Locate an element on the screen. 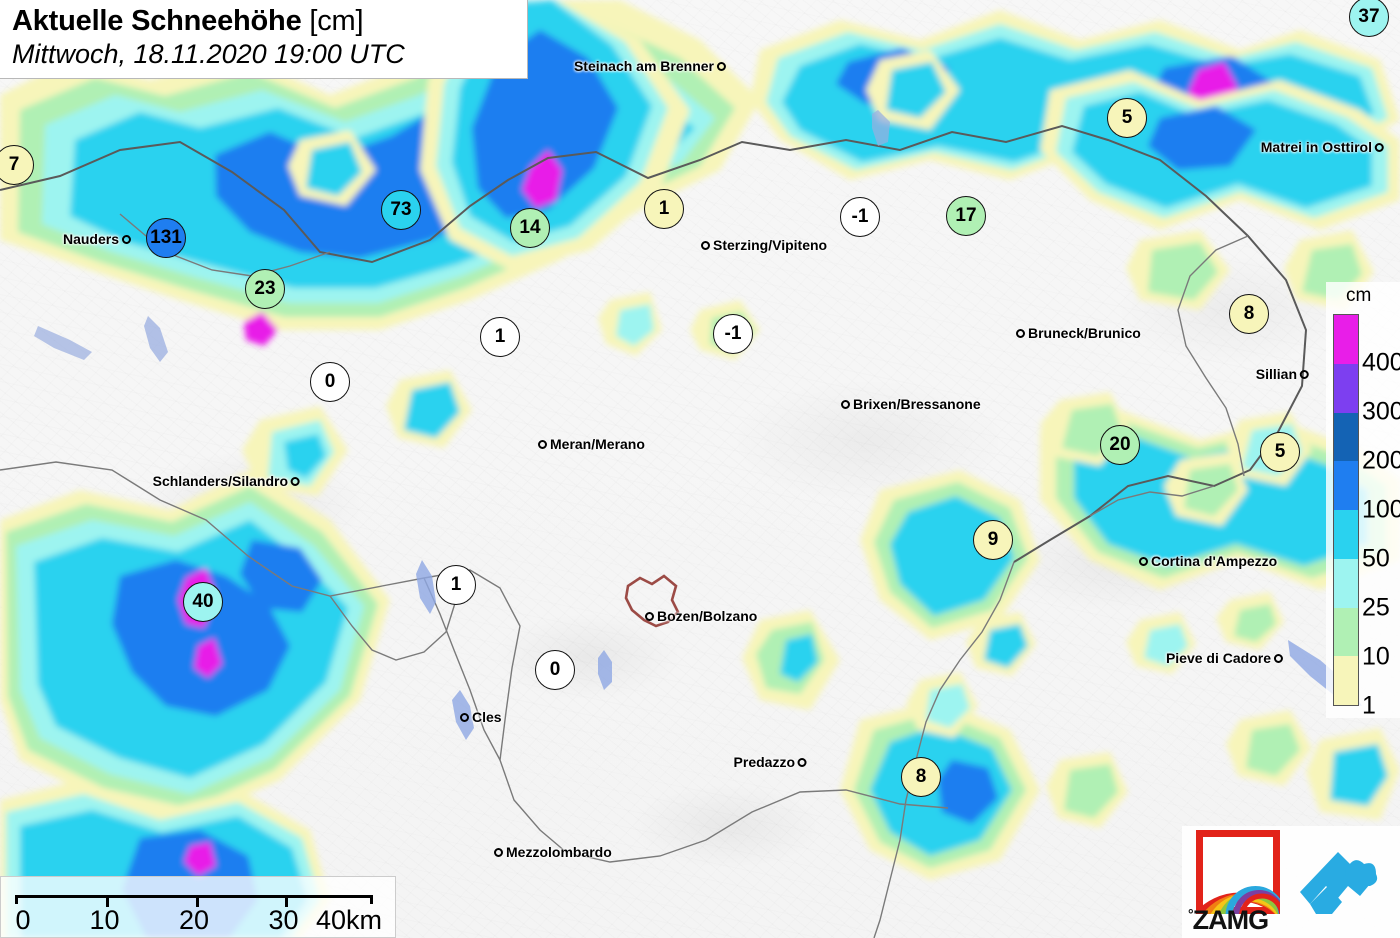 The width and height of the screenshot is (1400, 938). station-value: 5 is located at coordinates (1280, 451).